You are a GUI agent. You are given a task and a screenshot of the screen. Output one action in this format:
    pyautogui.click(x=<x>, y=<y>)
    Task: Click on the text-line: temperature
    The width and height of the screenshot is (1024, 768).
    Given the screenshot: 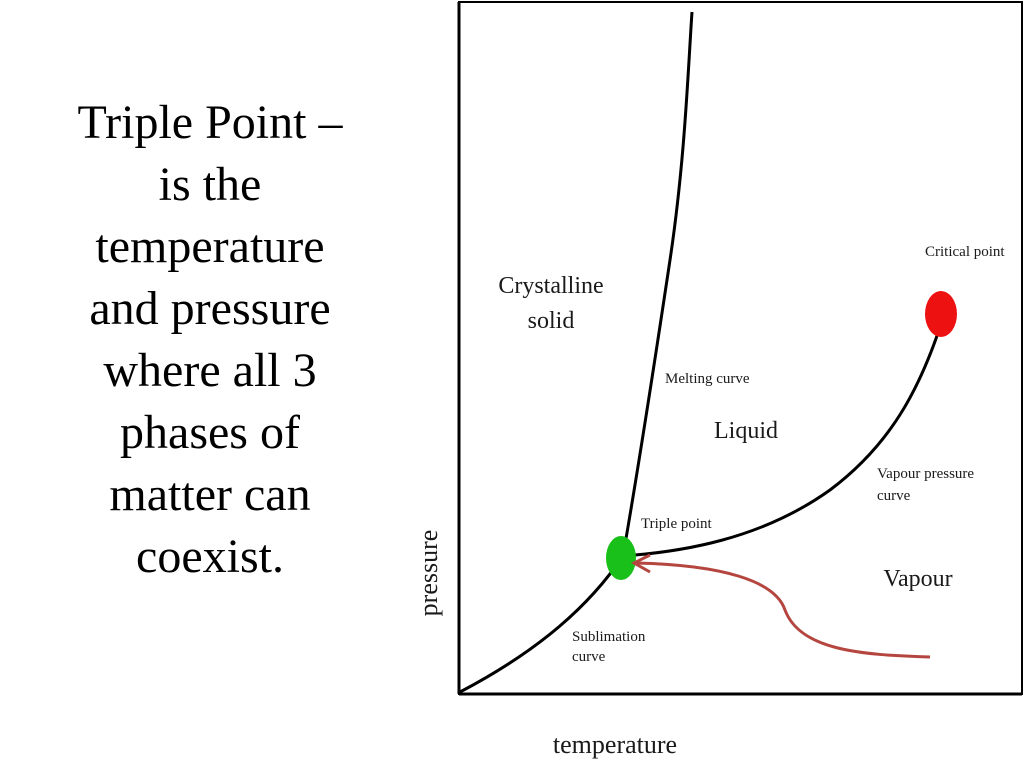 What is the action you would take?
    pyautogui.click(x=210, y=246)
    